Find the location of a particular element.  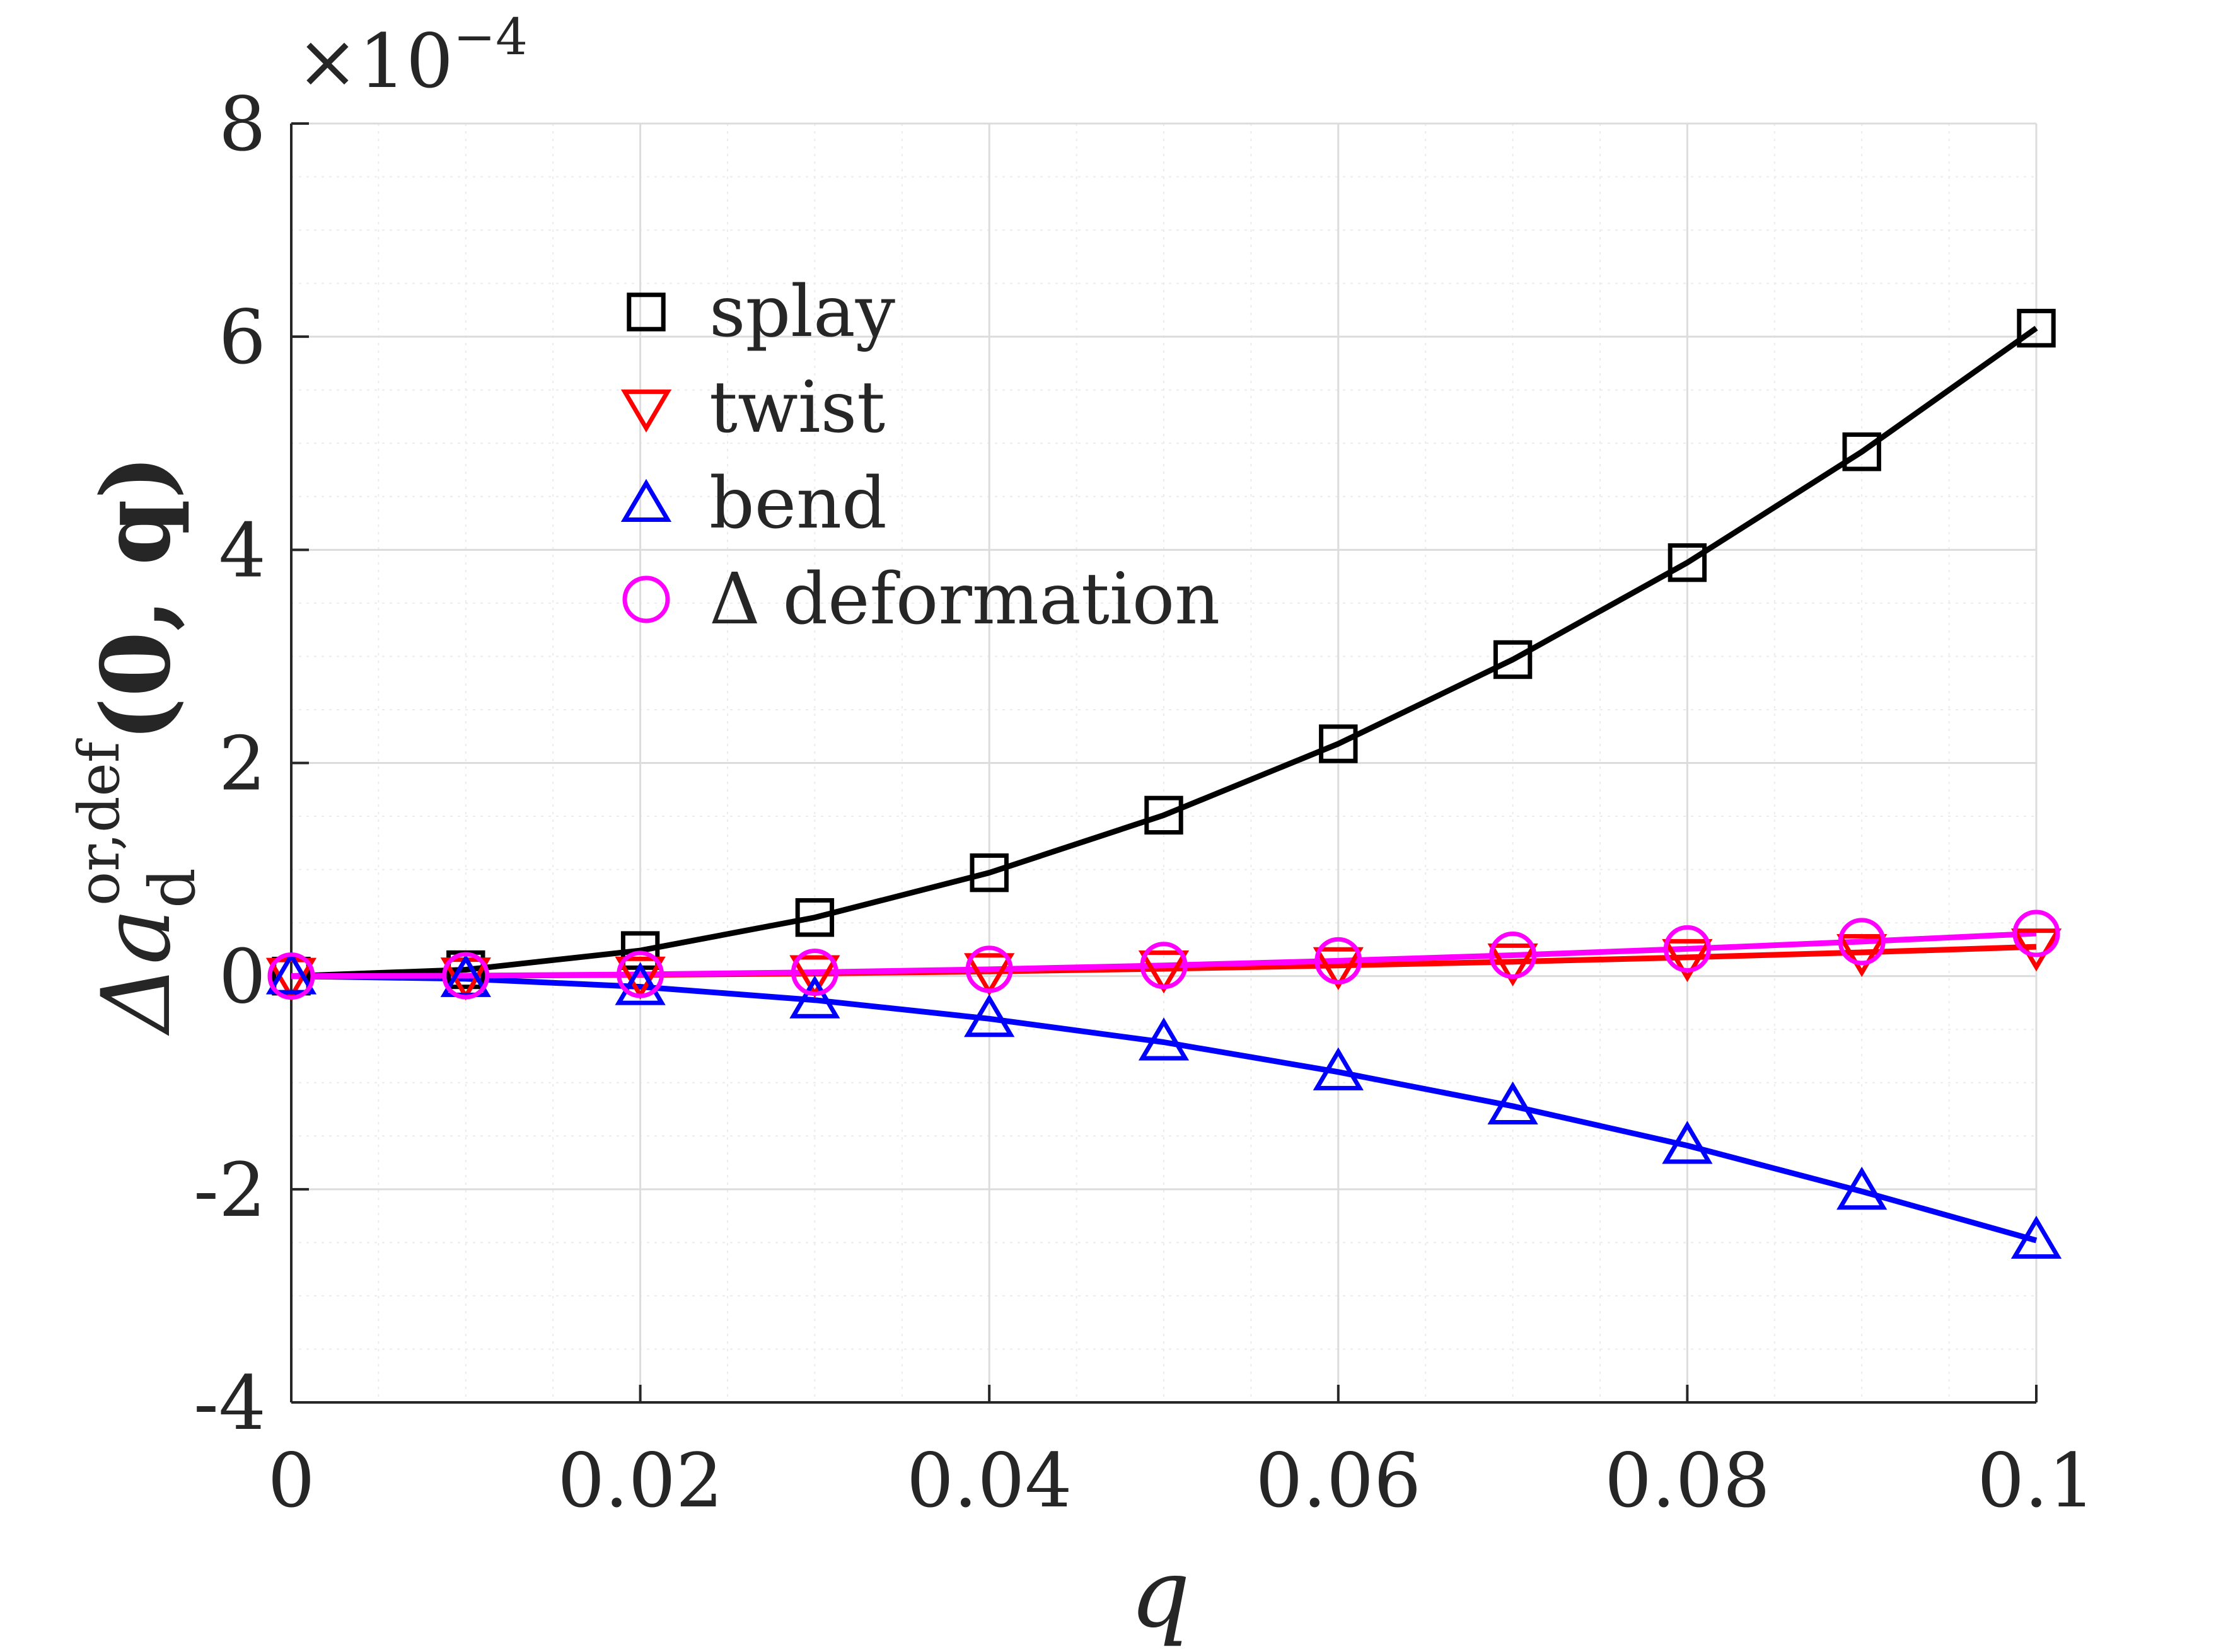

y-tick-label: 2 is located at coordinates (243, 763).